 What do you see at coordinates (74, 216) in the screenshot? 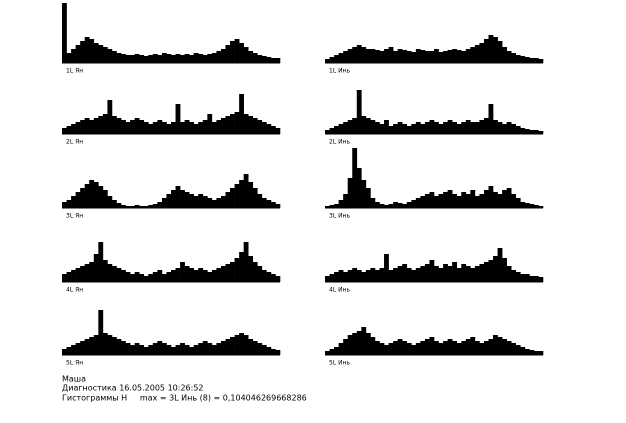
I see `chart-label: 3L Ян` at bounding box center [74, 216].